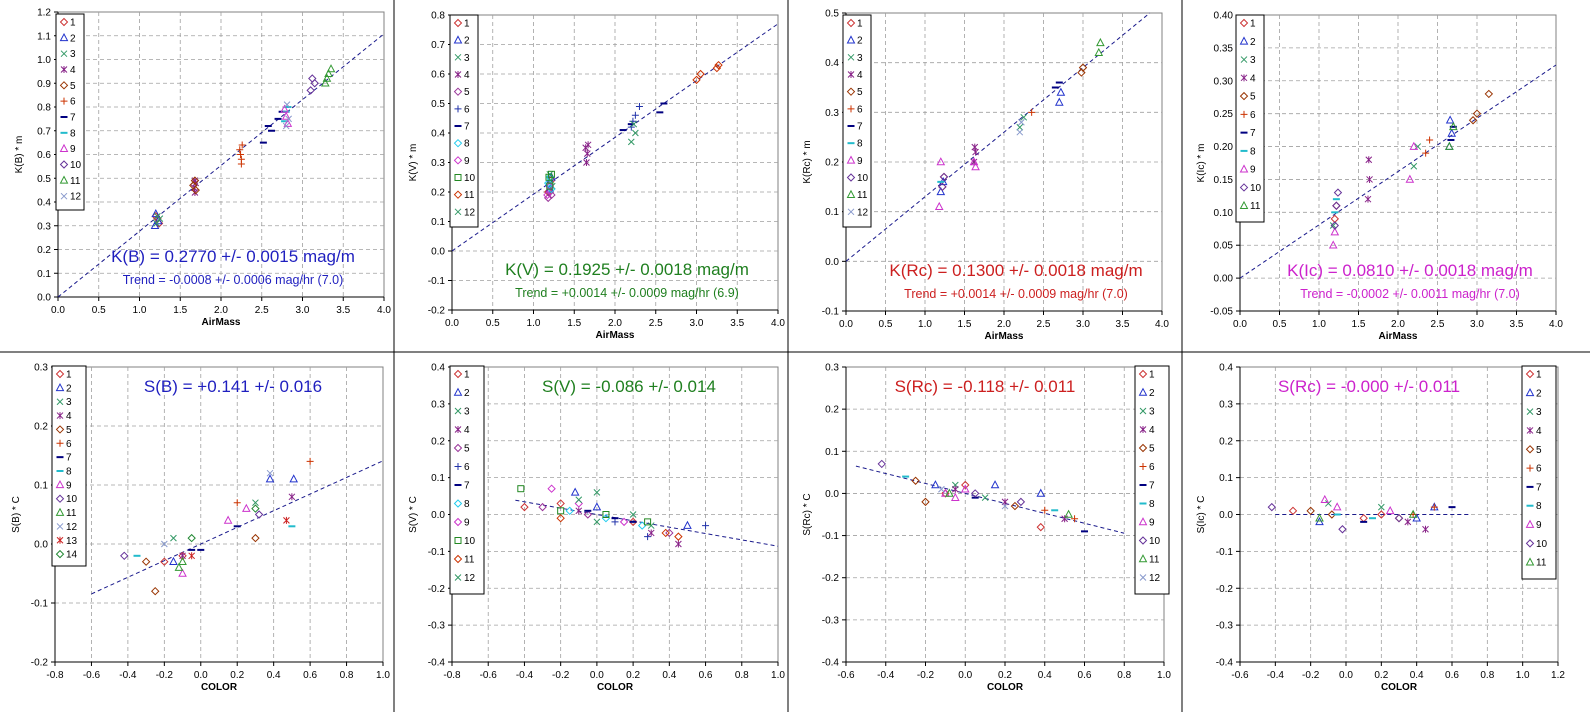  I want to click on legend-label: 11, so click(1541, 563).